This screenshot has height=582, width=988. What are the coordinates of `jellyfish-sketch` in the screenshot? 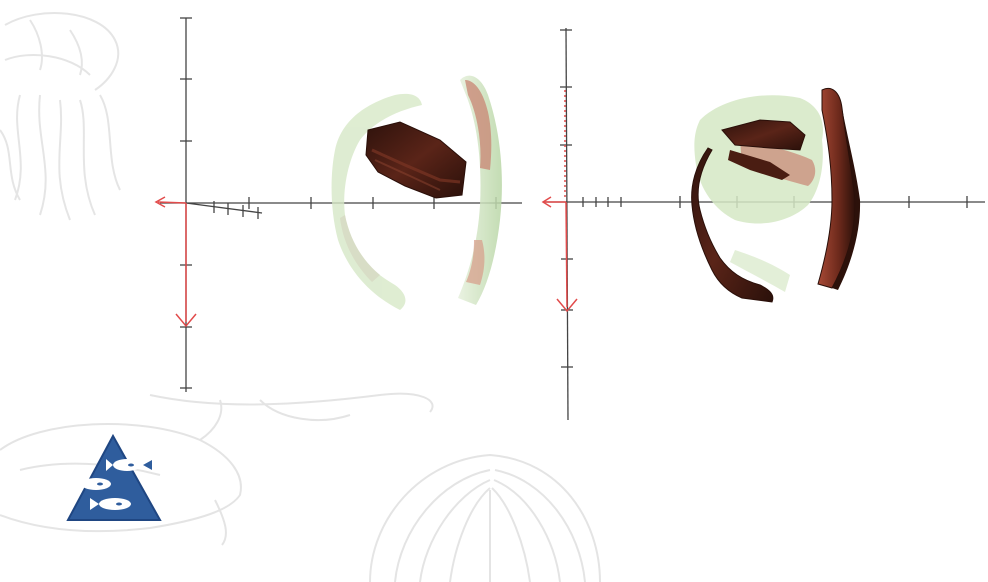 It's located at (60, 116).